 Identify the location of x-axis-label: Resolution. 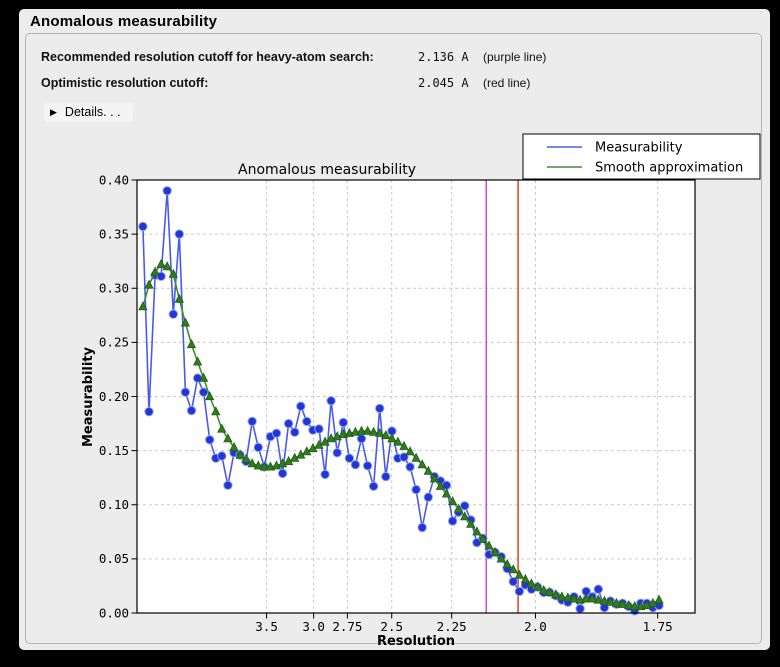
(416, 641).